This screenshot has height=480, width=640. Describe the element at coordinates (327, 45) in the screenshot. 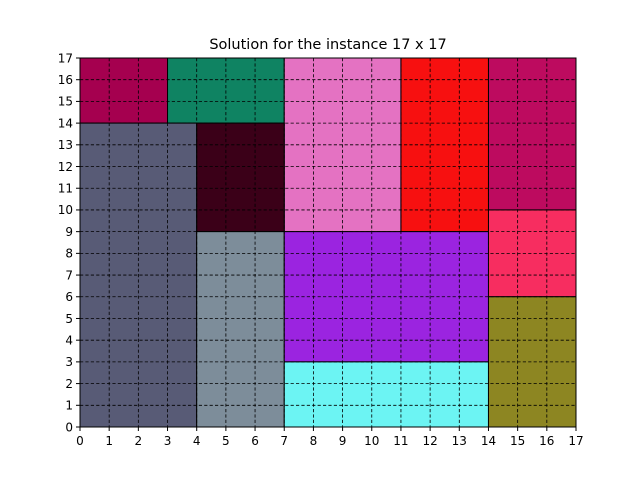

I see `chart-title: Solution for the instance 17 x 17` at that location.